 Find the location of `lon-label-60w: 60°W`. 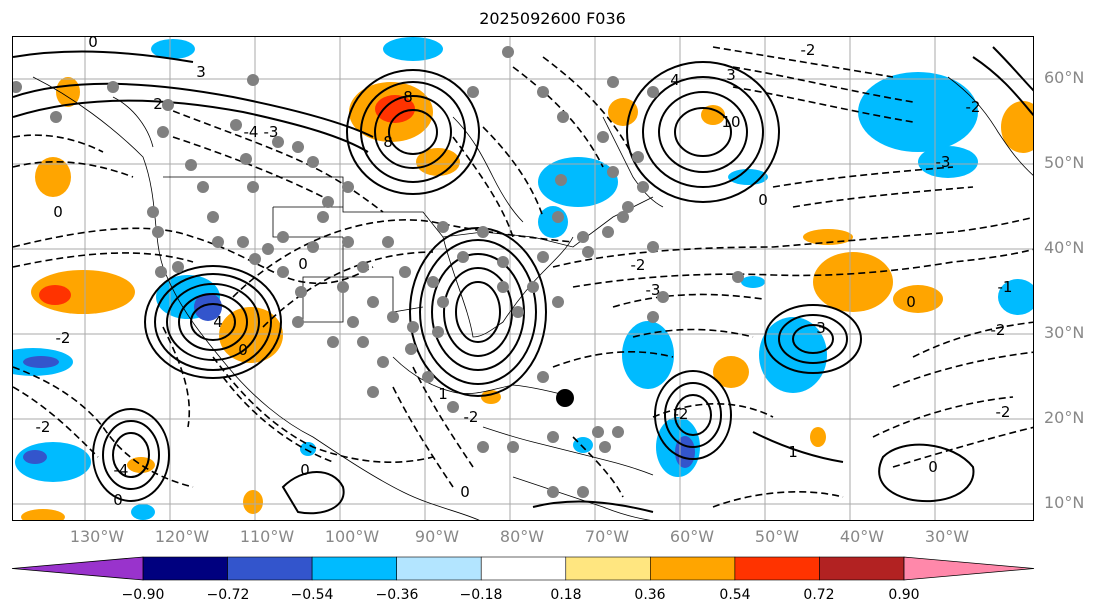

lon-label-60w: 60°W is located at coordinates (692, 536).